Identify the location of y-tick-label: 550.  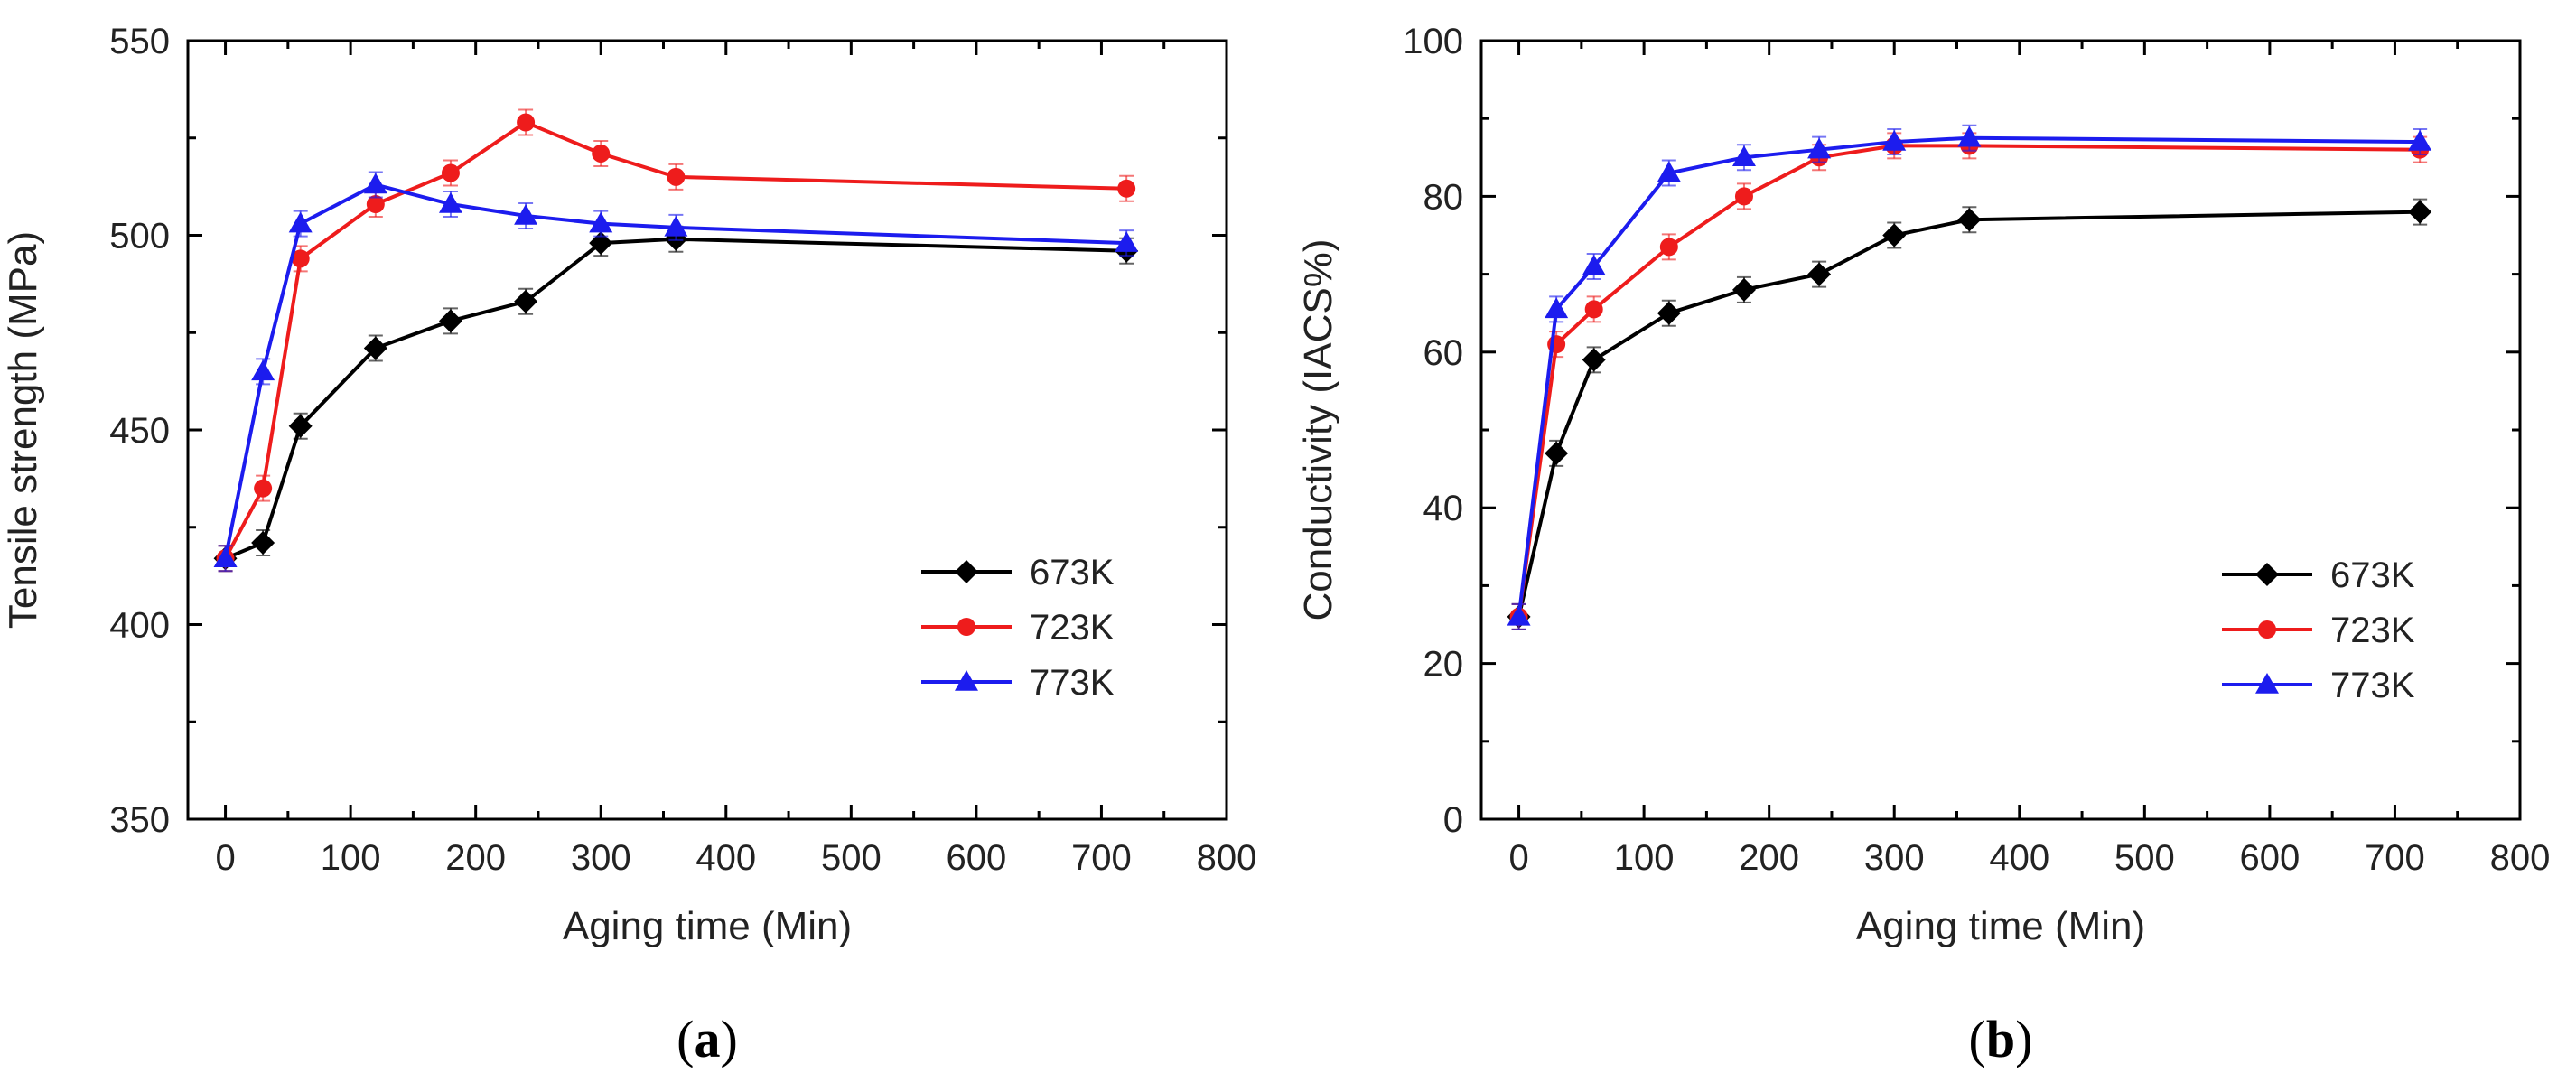
(139, 41).